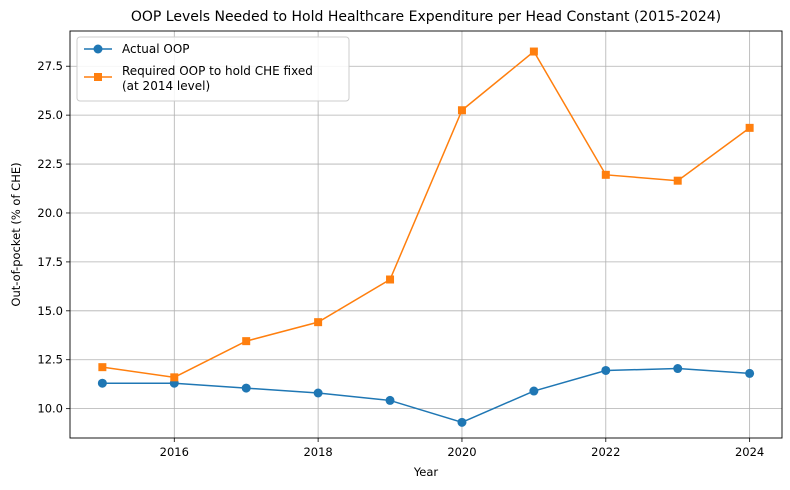 This screenshot has height=490, width=790. What do you see at coordinates (217, 71) in the screenshot?
I see `legend-label-required-oop: Required OOP to hold CHE fixed` at bounding box center [217, 71].